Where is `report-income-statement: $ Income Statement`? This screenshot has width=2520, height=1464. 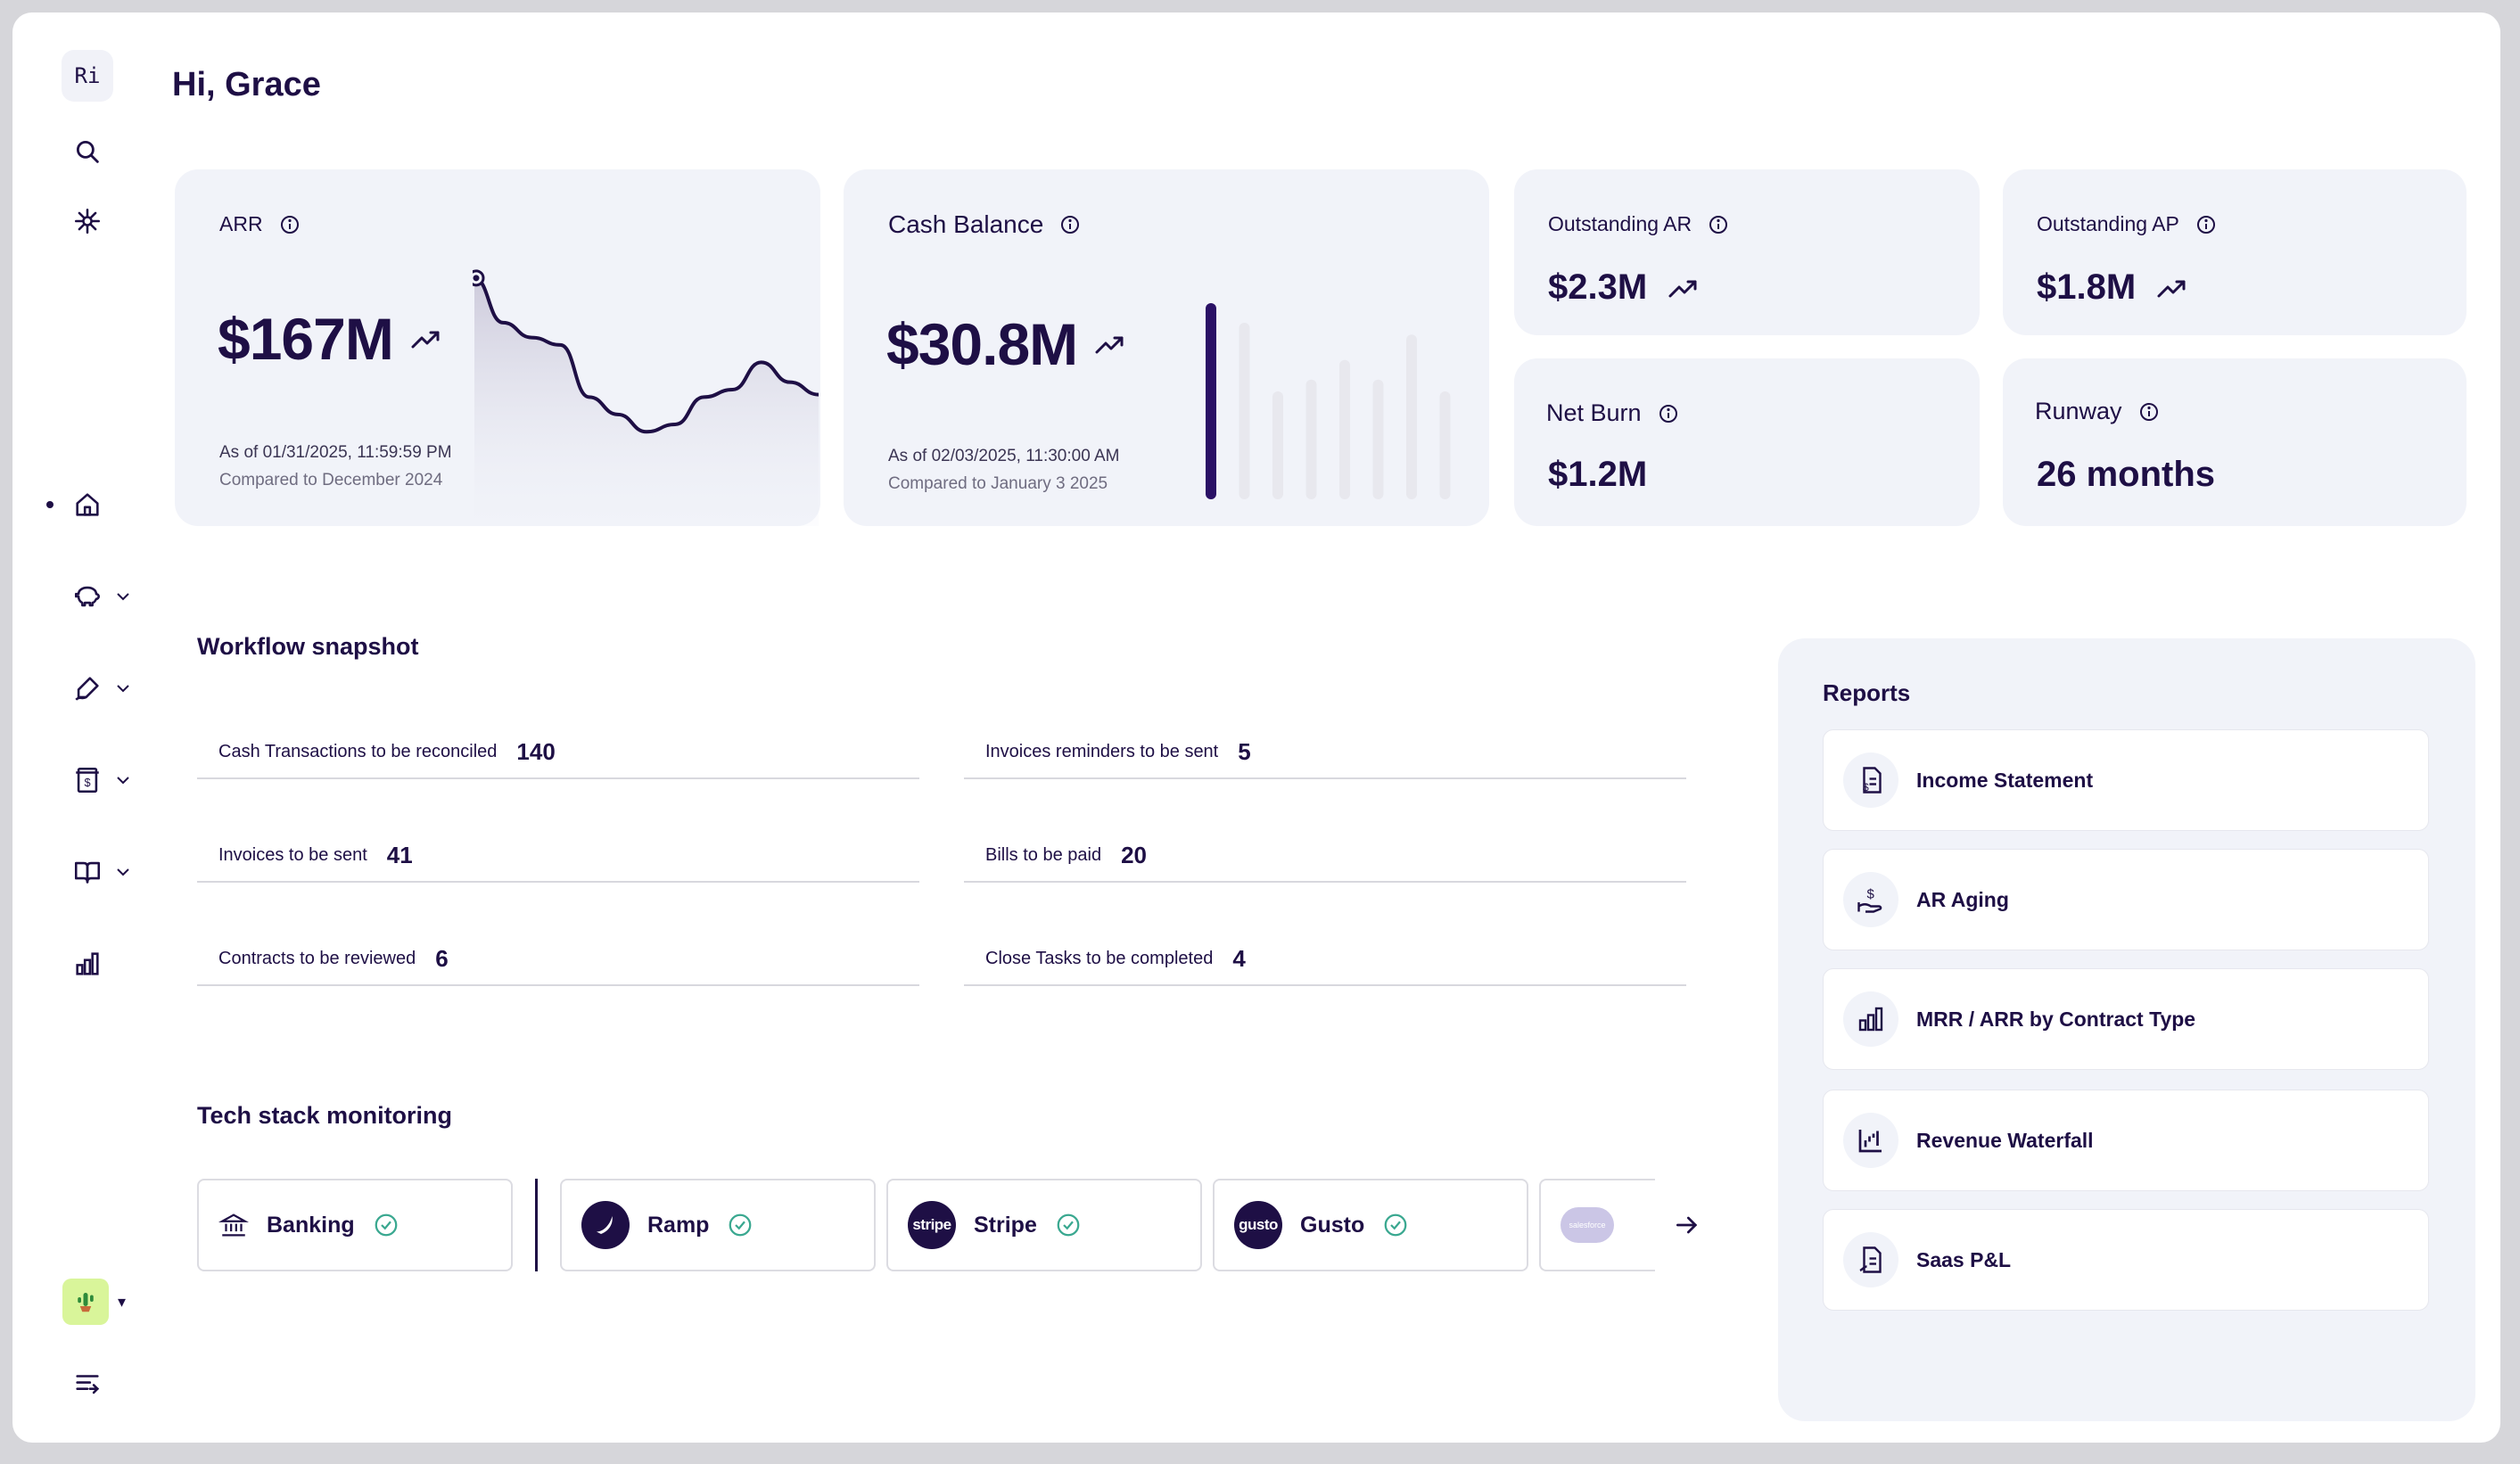
report-income-statement: $ Income Statement is located at coordinates (2126, 780).